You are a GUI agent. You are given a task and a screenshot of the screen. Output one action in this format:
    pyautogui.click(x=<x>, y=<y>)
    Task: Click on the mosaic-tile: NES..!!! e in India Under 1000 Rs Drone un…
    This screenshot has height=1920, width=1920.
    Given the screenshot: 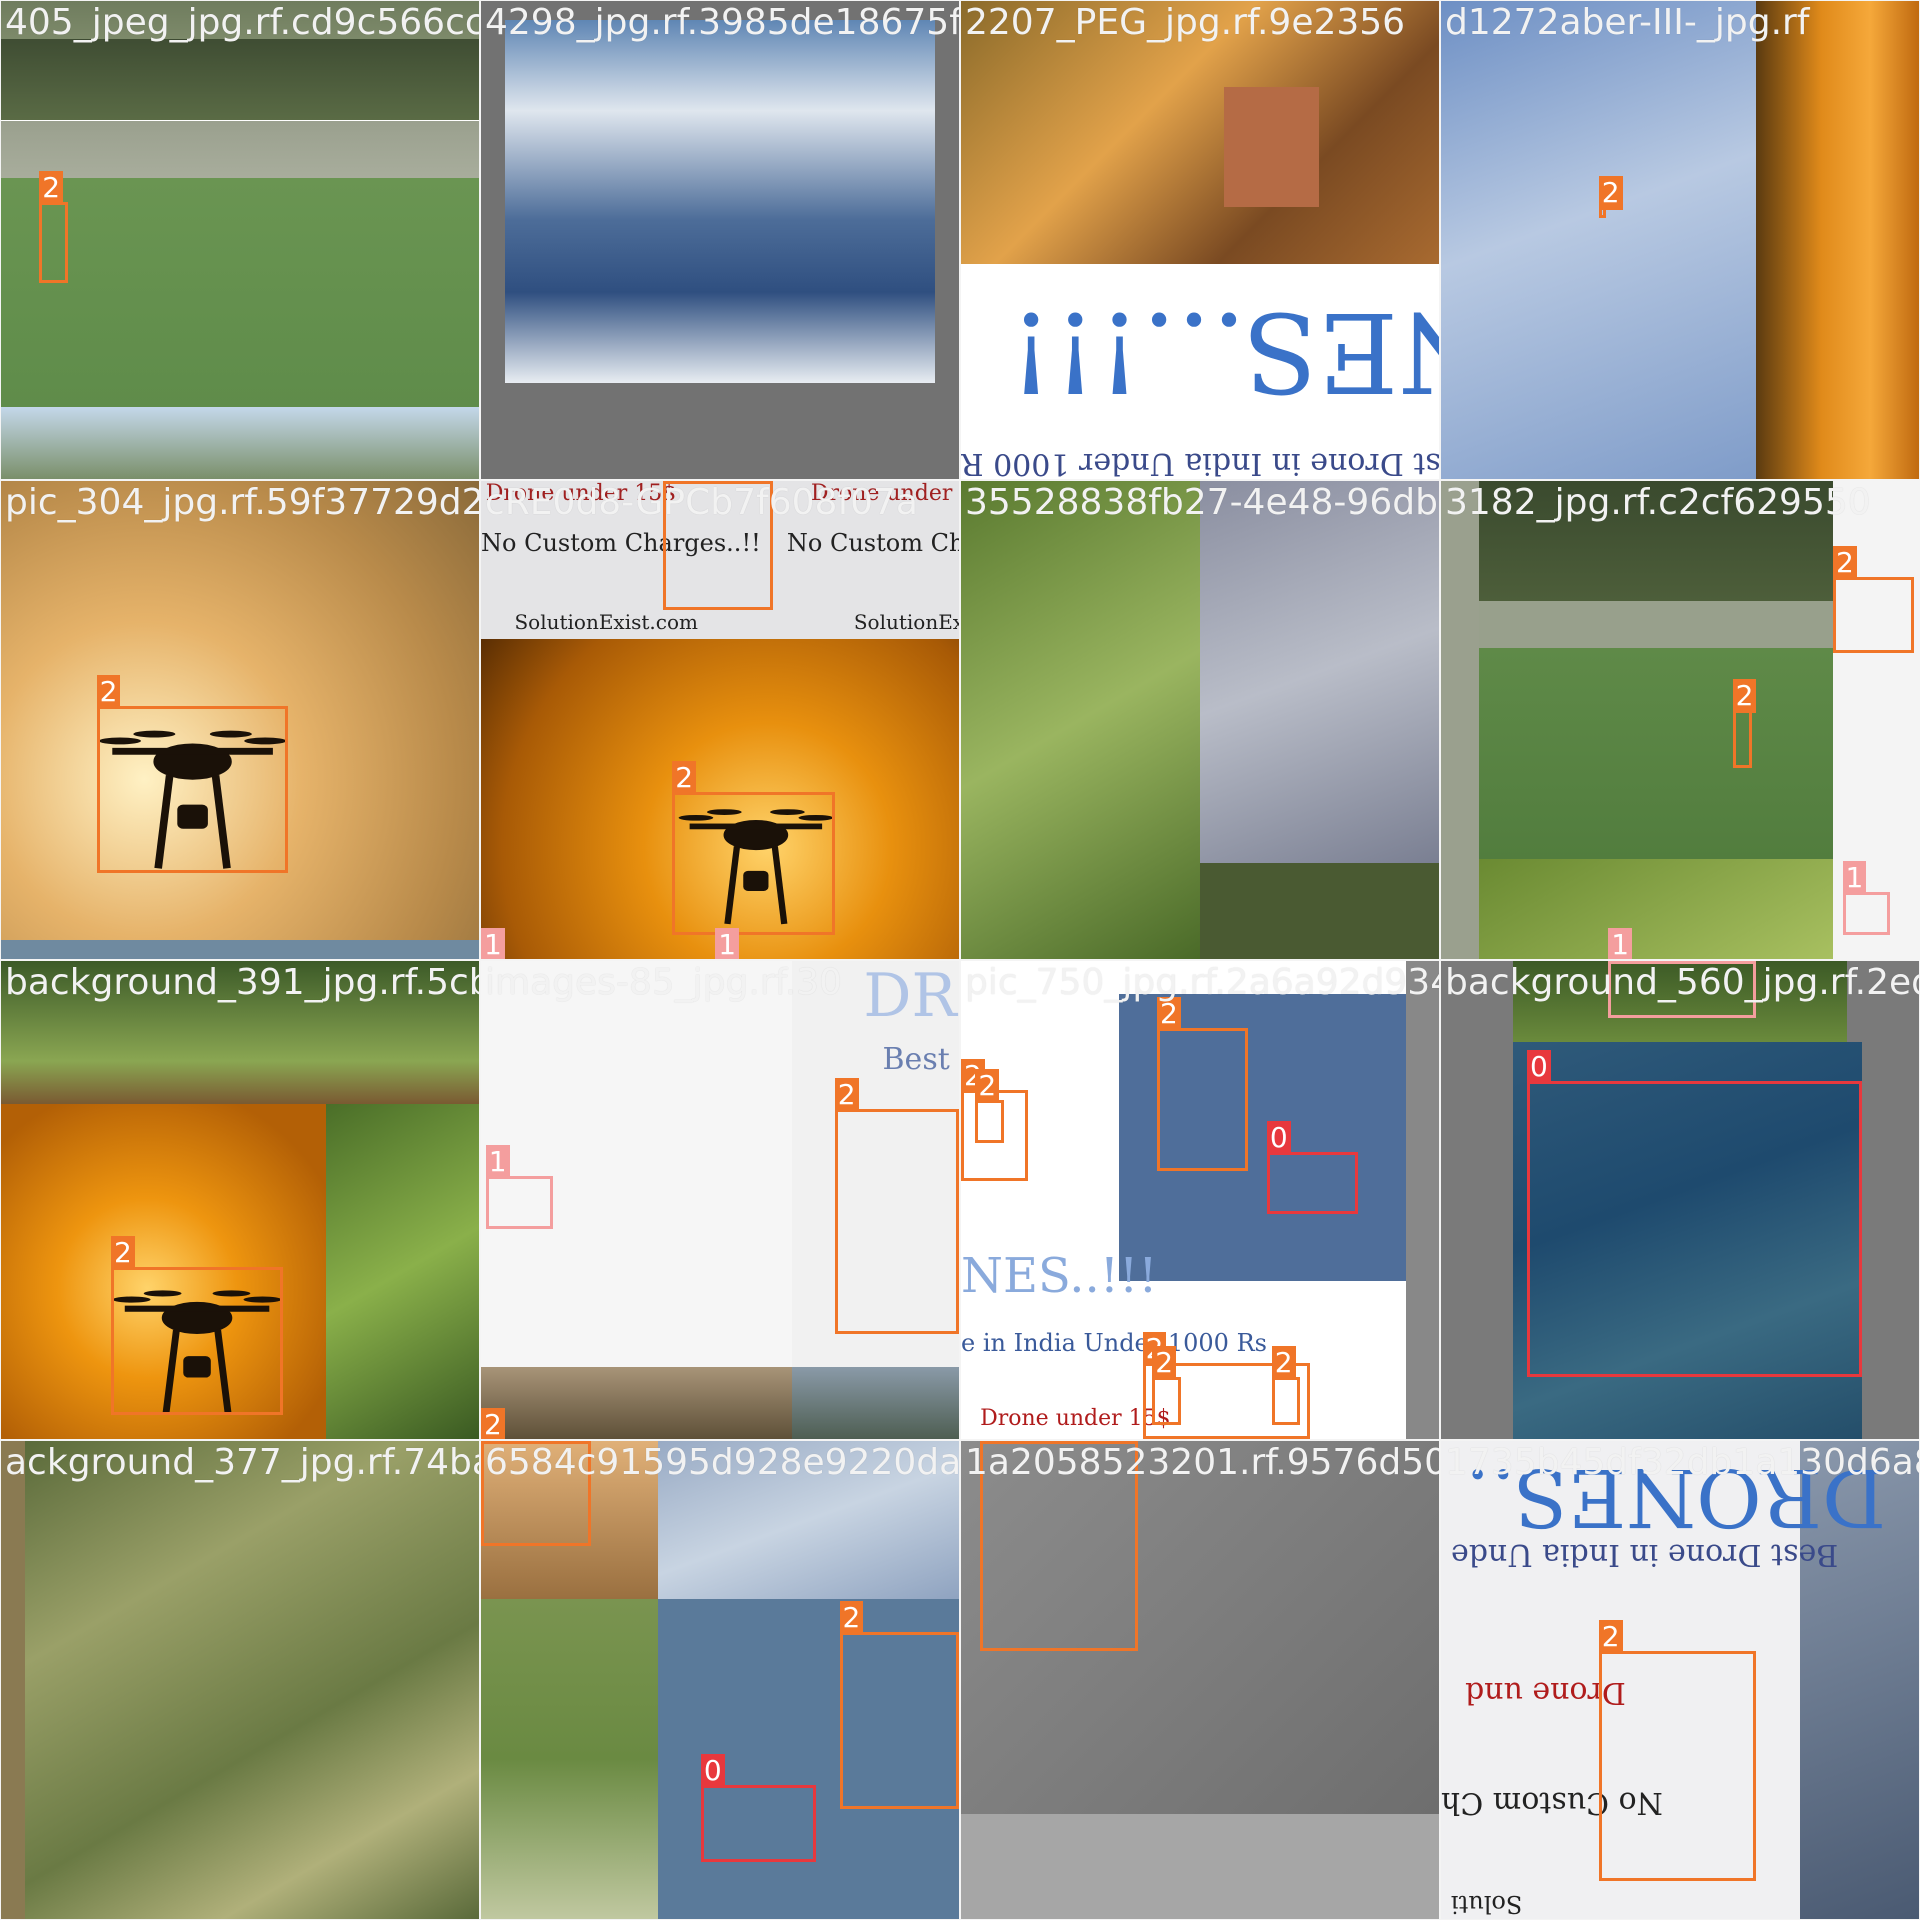 What is the action you would take?
    pyautogui.click(x=1200, y=1200)
    